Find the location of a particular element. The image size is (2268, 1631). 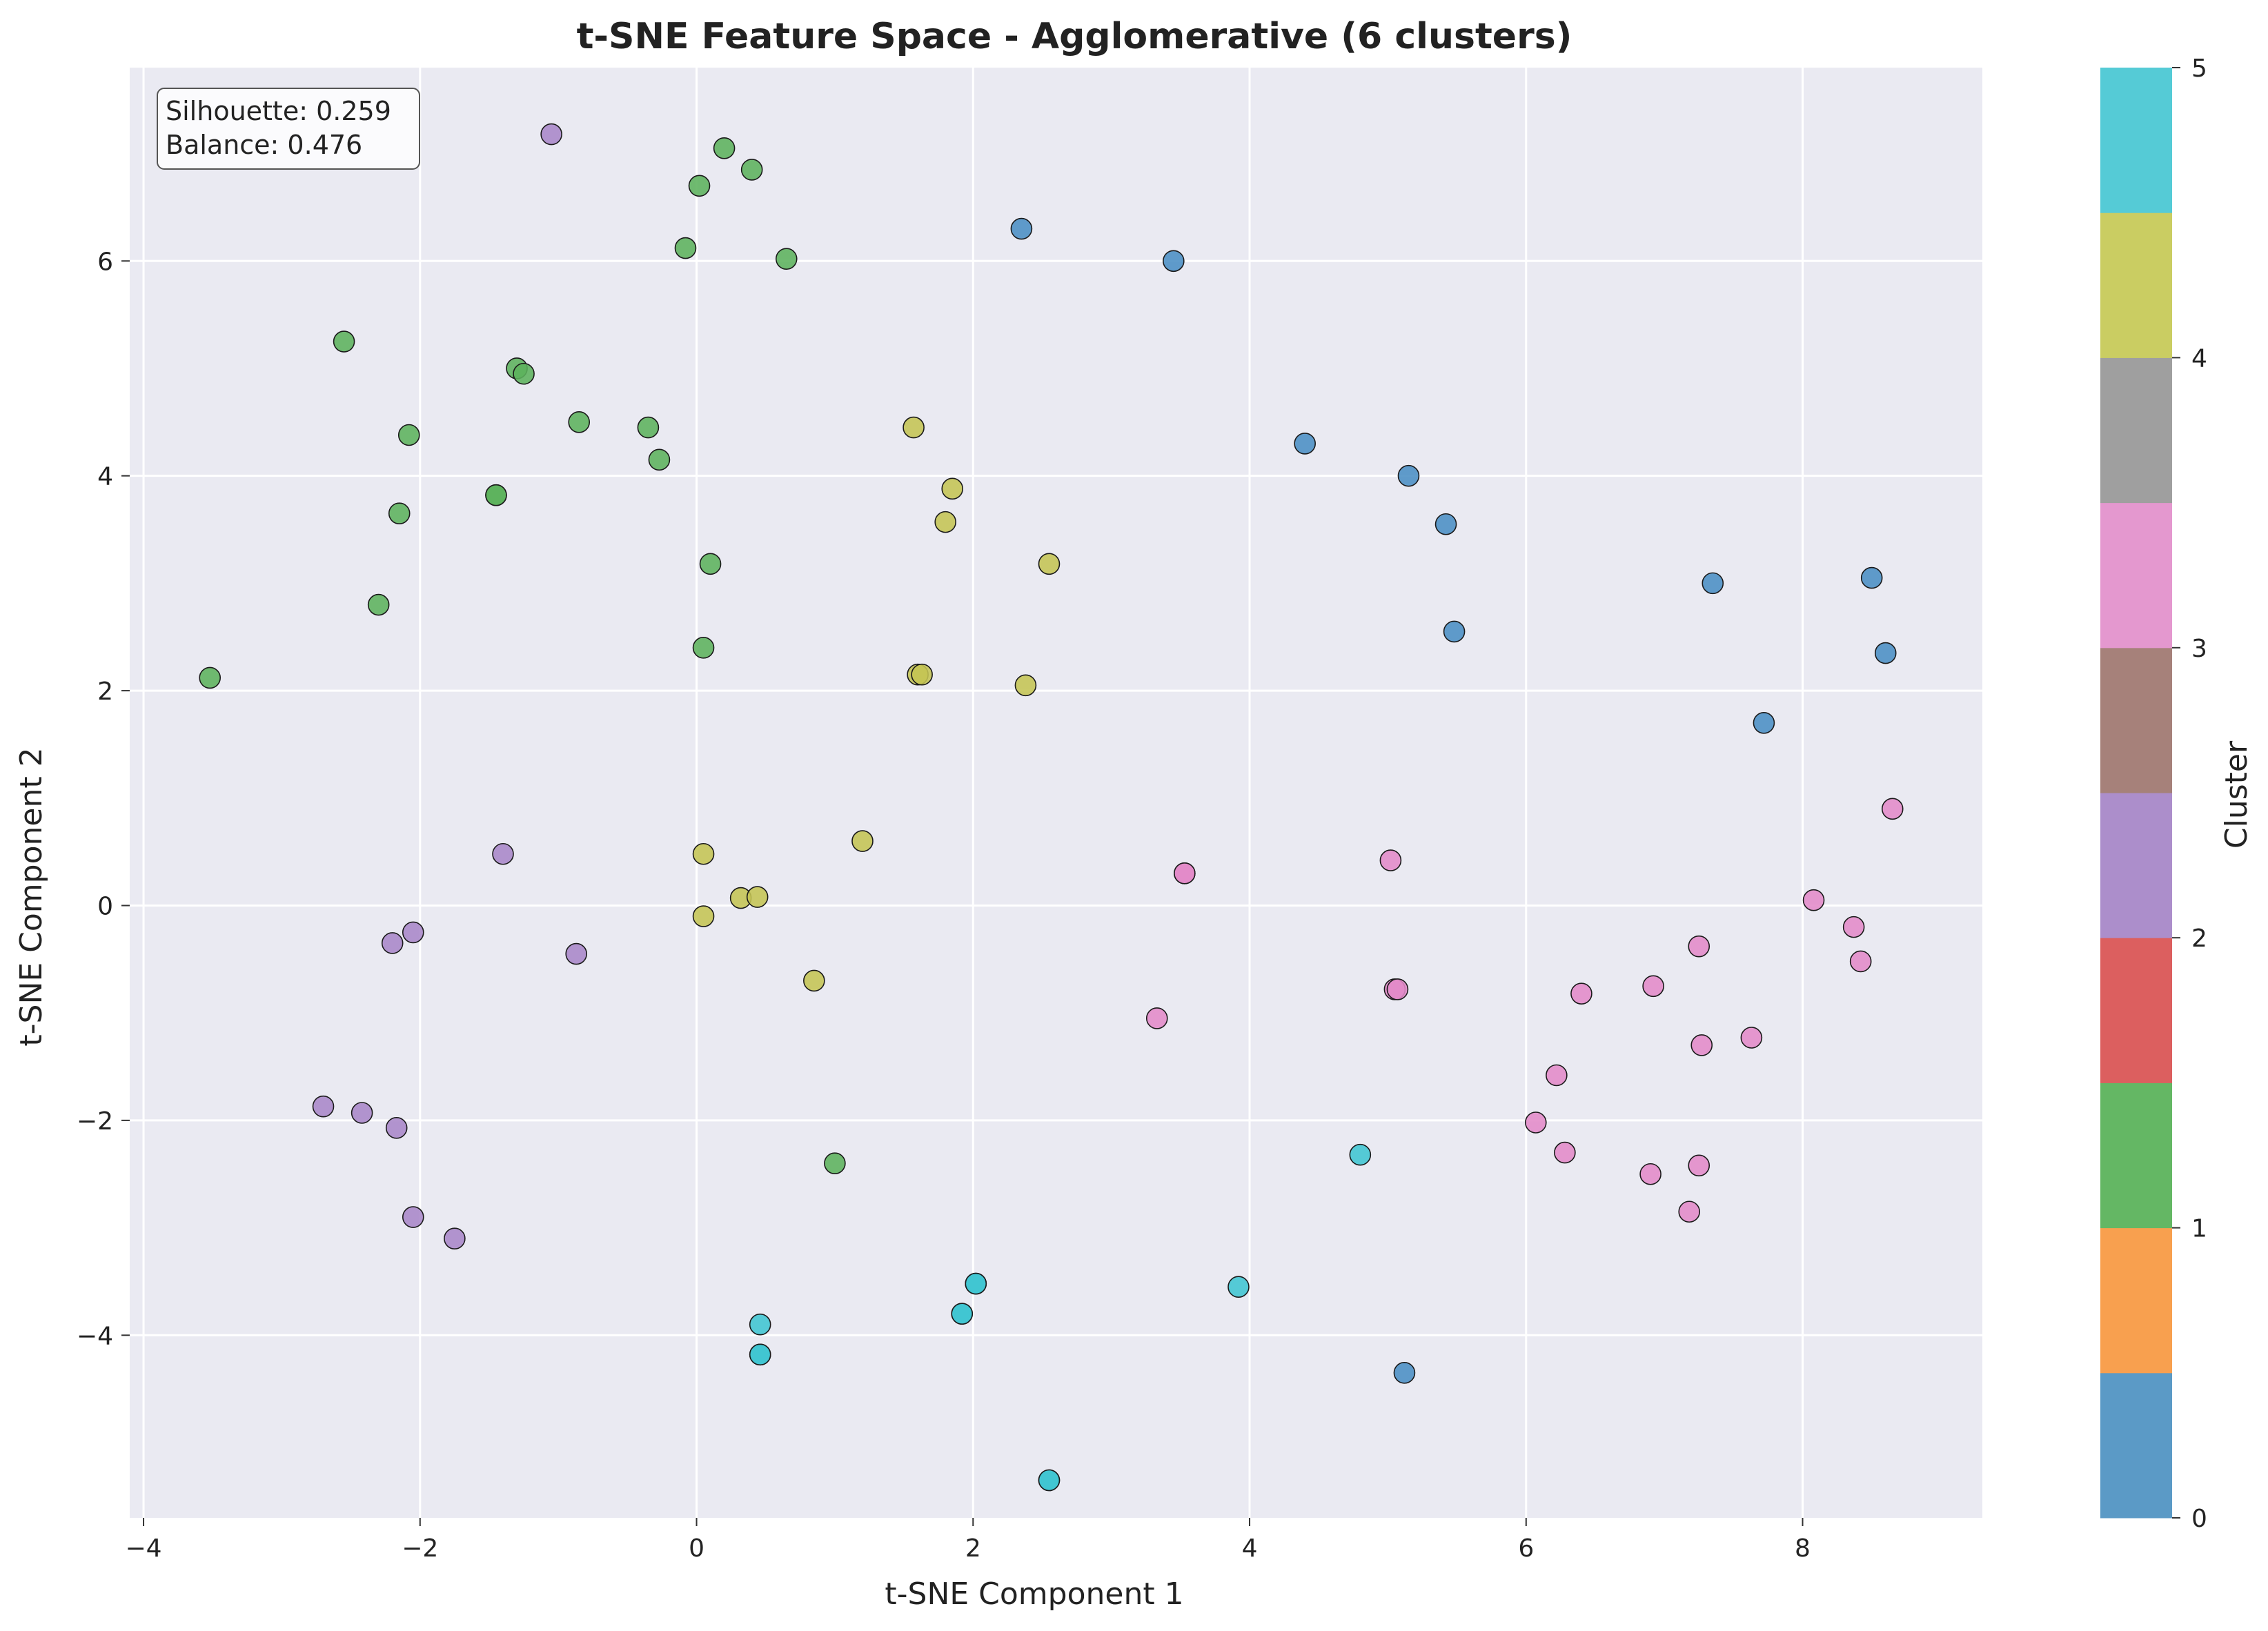

y-axis-label: t-SNE Component 2 is located at coordinates (31, 897).